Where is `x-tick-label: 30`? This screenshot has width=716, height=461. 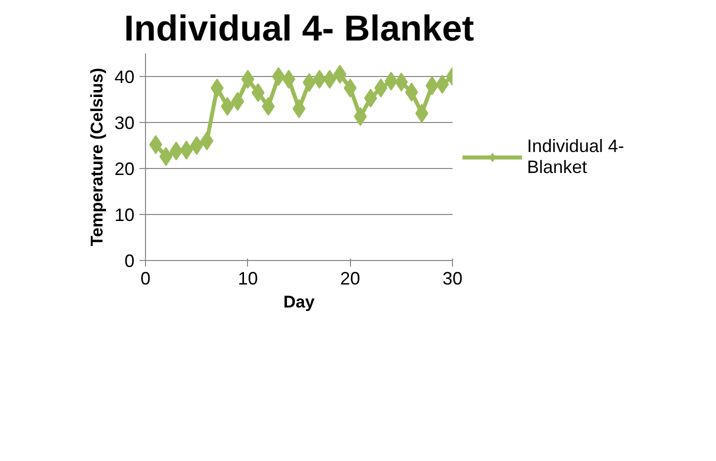 x-tick-label: 30 is located at coordinates (452, 278).